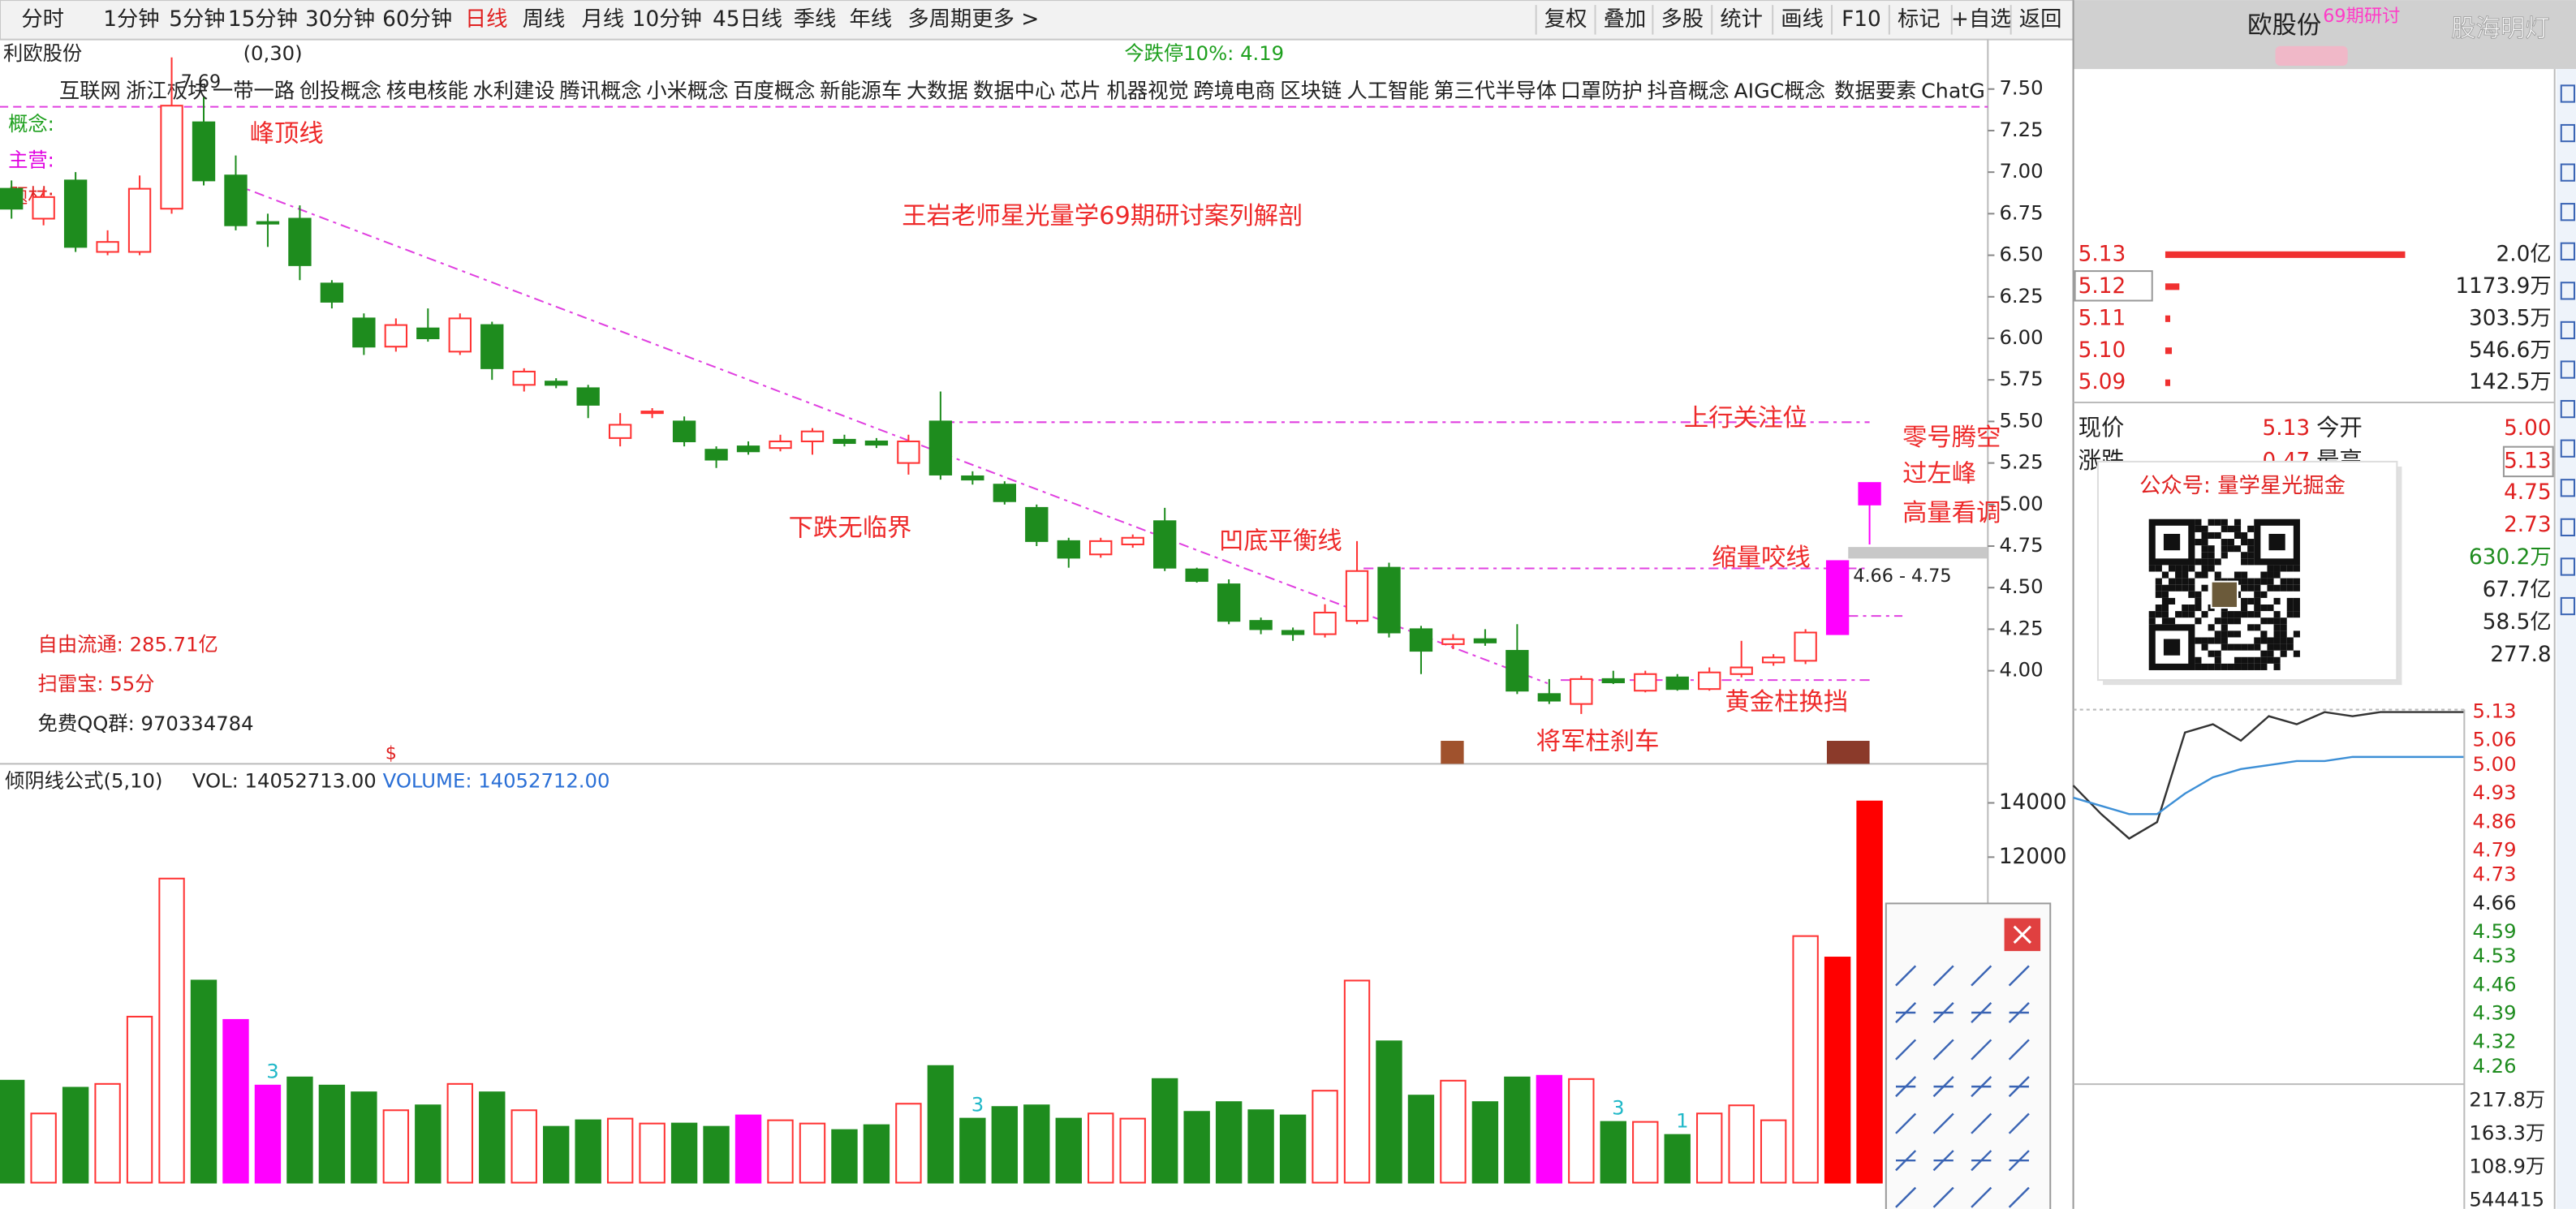  What do you see at coordinates (417, 19) in the screenshot?
I see `period-tab: 60分钟` at bounding box center [417, 19].